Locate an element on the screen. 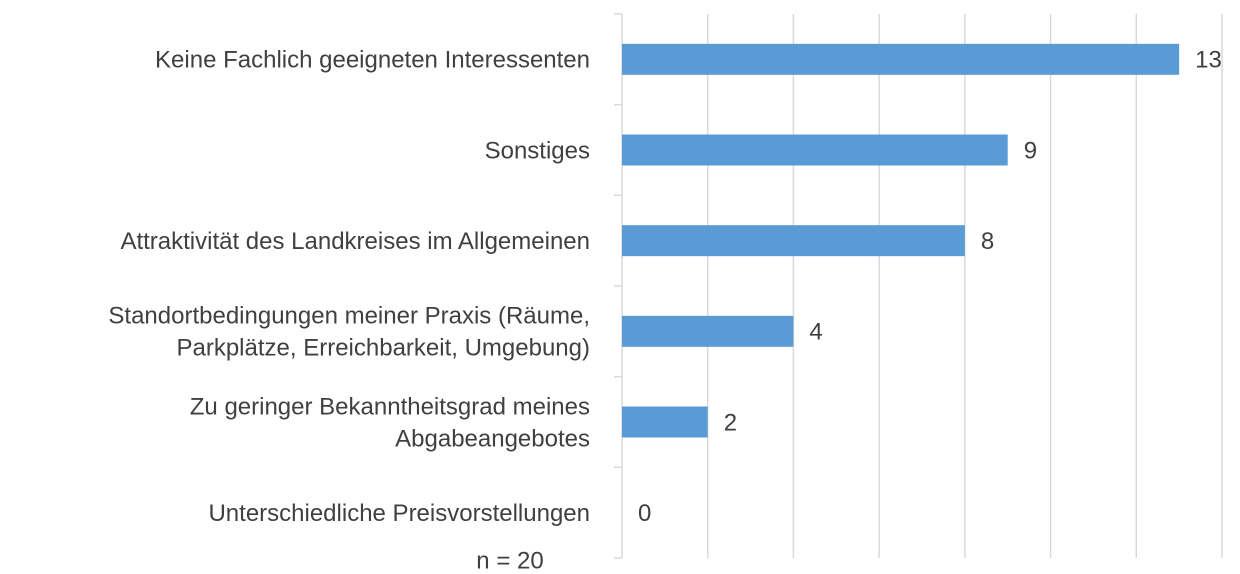 The image size is (1240, 574). annotation: n = 20 is located at coordinates (509, 560).